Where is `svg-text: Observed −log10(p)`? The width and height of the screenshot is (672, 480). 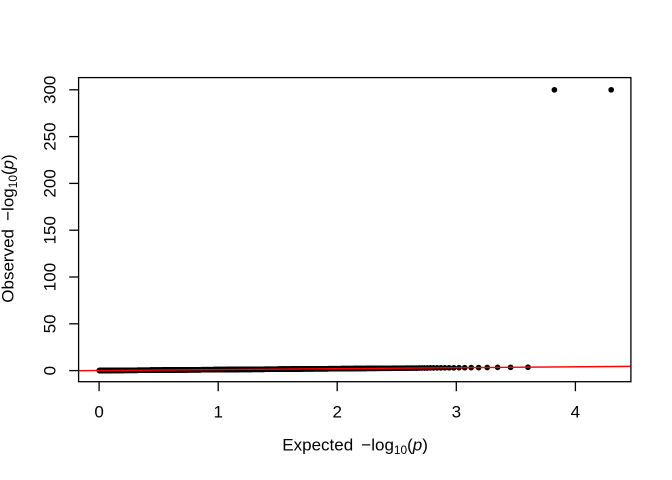 svg-text: Observed −log10(p) is located at coordinates (10, 228).